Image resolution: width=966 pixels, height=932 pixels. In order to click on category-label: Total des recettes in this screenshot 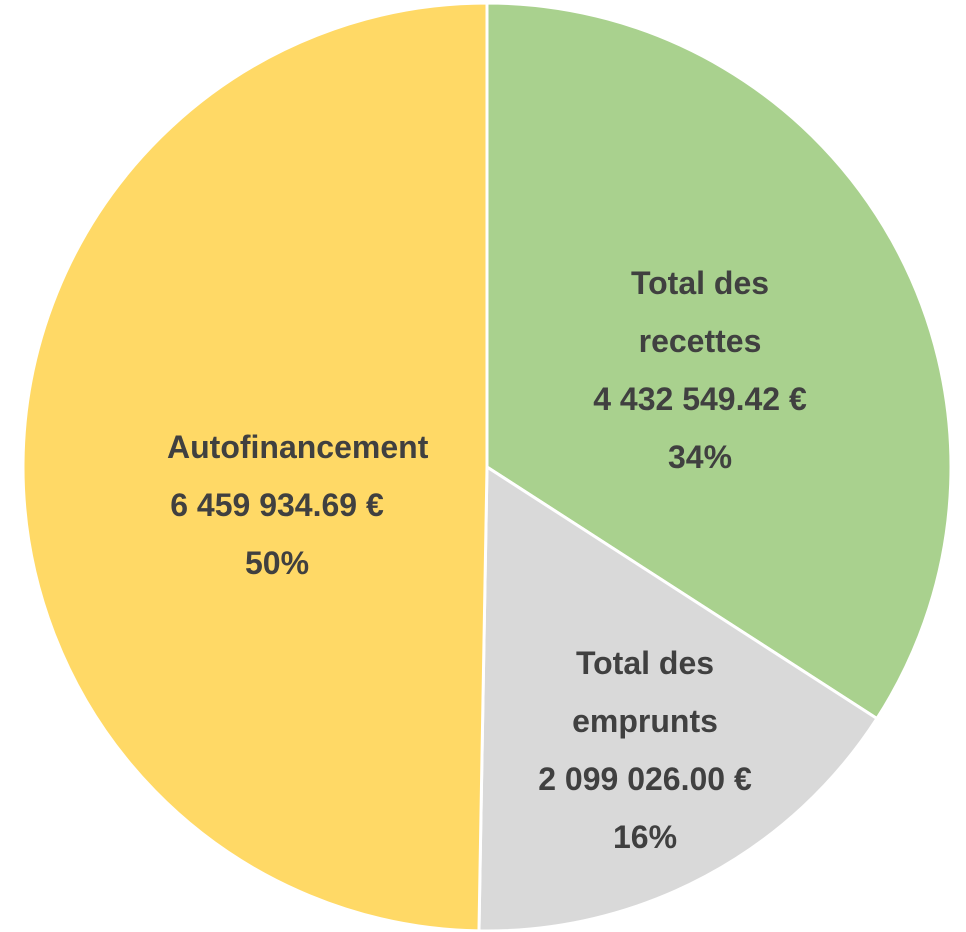, I will do `click(700, 312)`.